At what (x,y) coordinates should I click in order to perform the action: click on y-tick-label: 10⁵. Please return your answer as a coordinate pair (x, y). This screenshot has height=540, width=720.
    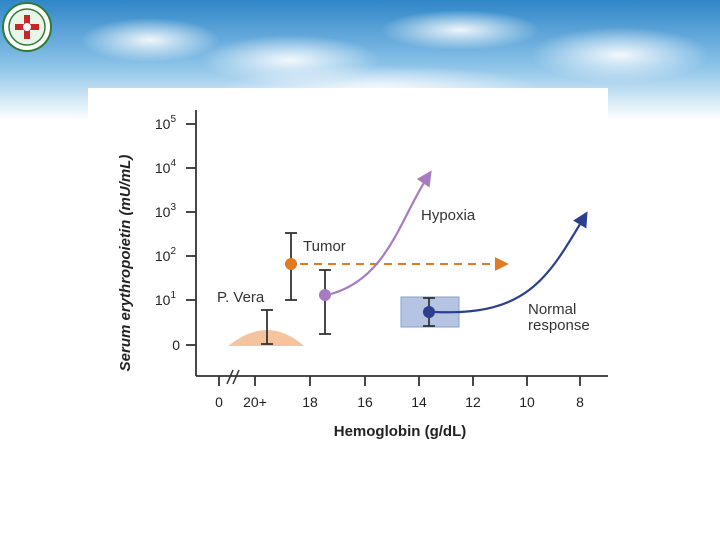
    Looking at the image, I should click on (166, 123).